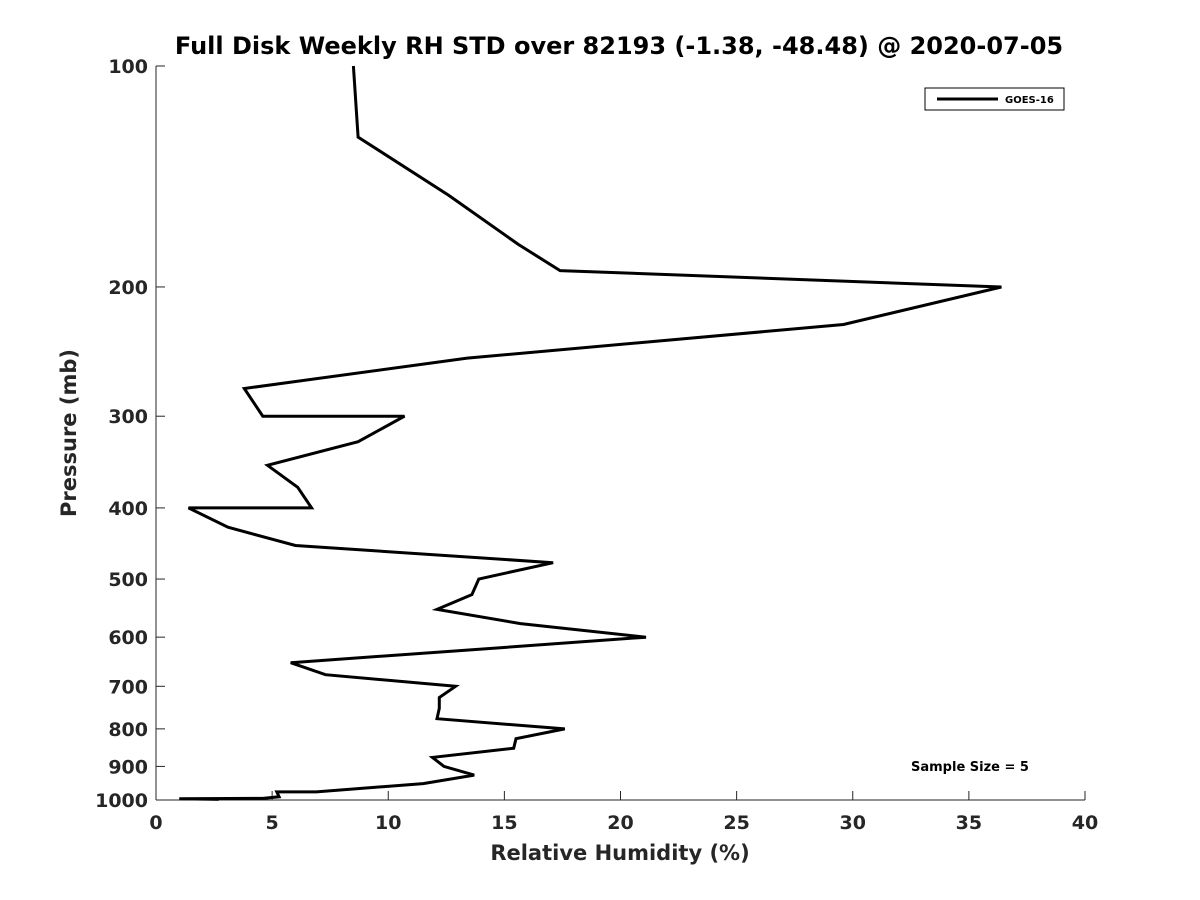 This screenshot has width=1200, height=900. I want to click on sample-size-annotation: Sample Size = 5, so click(970, 767).